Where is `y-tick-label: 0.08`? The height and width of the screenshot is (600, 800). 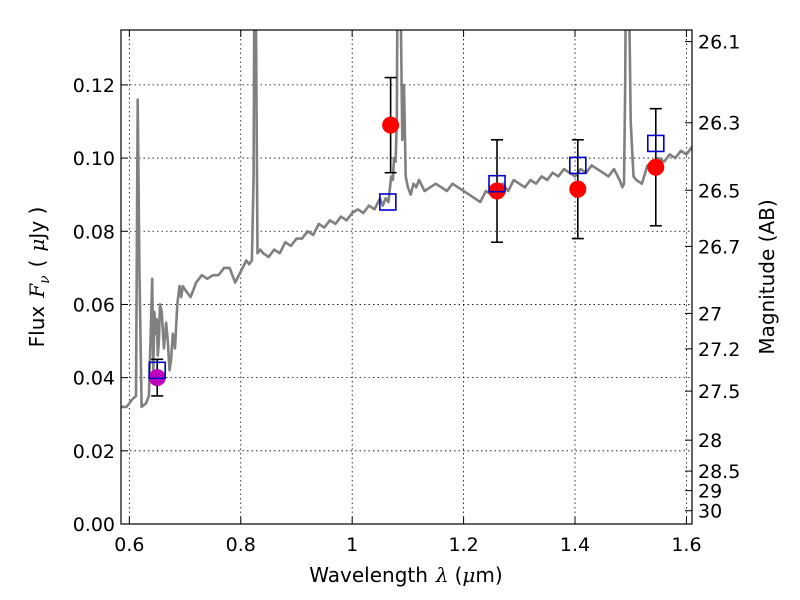 y-tick-label: 0.08 is located at coordinates (94, 232).